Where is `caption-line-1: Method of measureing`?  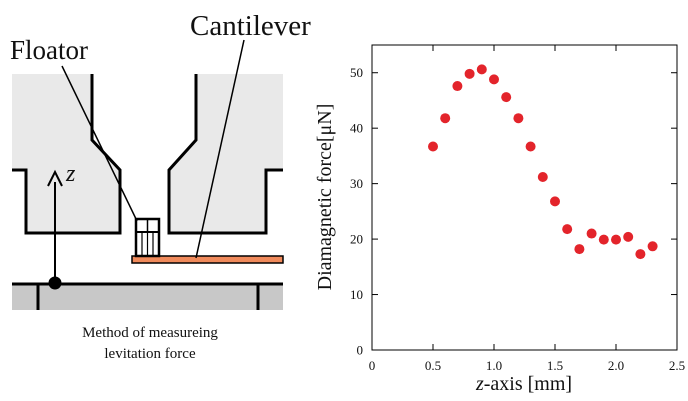 caption-line-1: Method of measureing is located at coordinates (150, 333).